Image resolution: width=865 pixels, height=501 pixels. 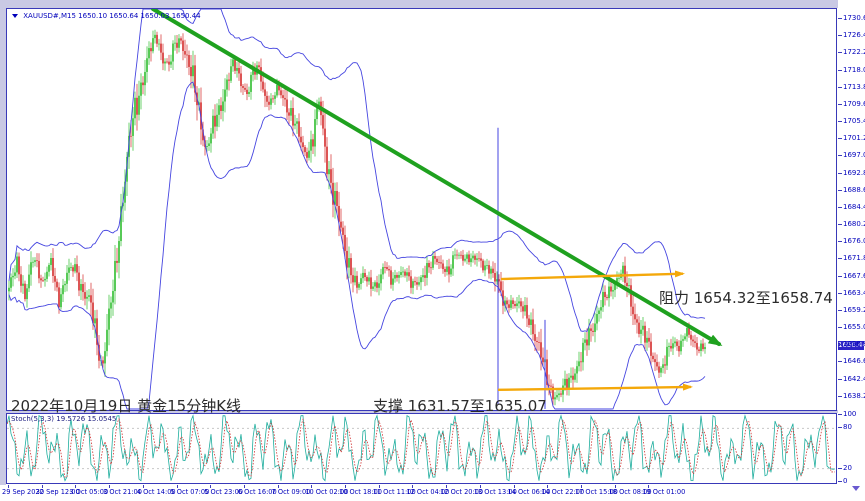 What do you see at coordinates (86, 419) in the screenshot?
I see `stochastic-values: 19.5726 15.0545` at bounding box center [86, 419].